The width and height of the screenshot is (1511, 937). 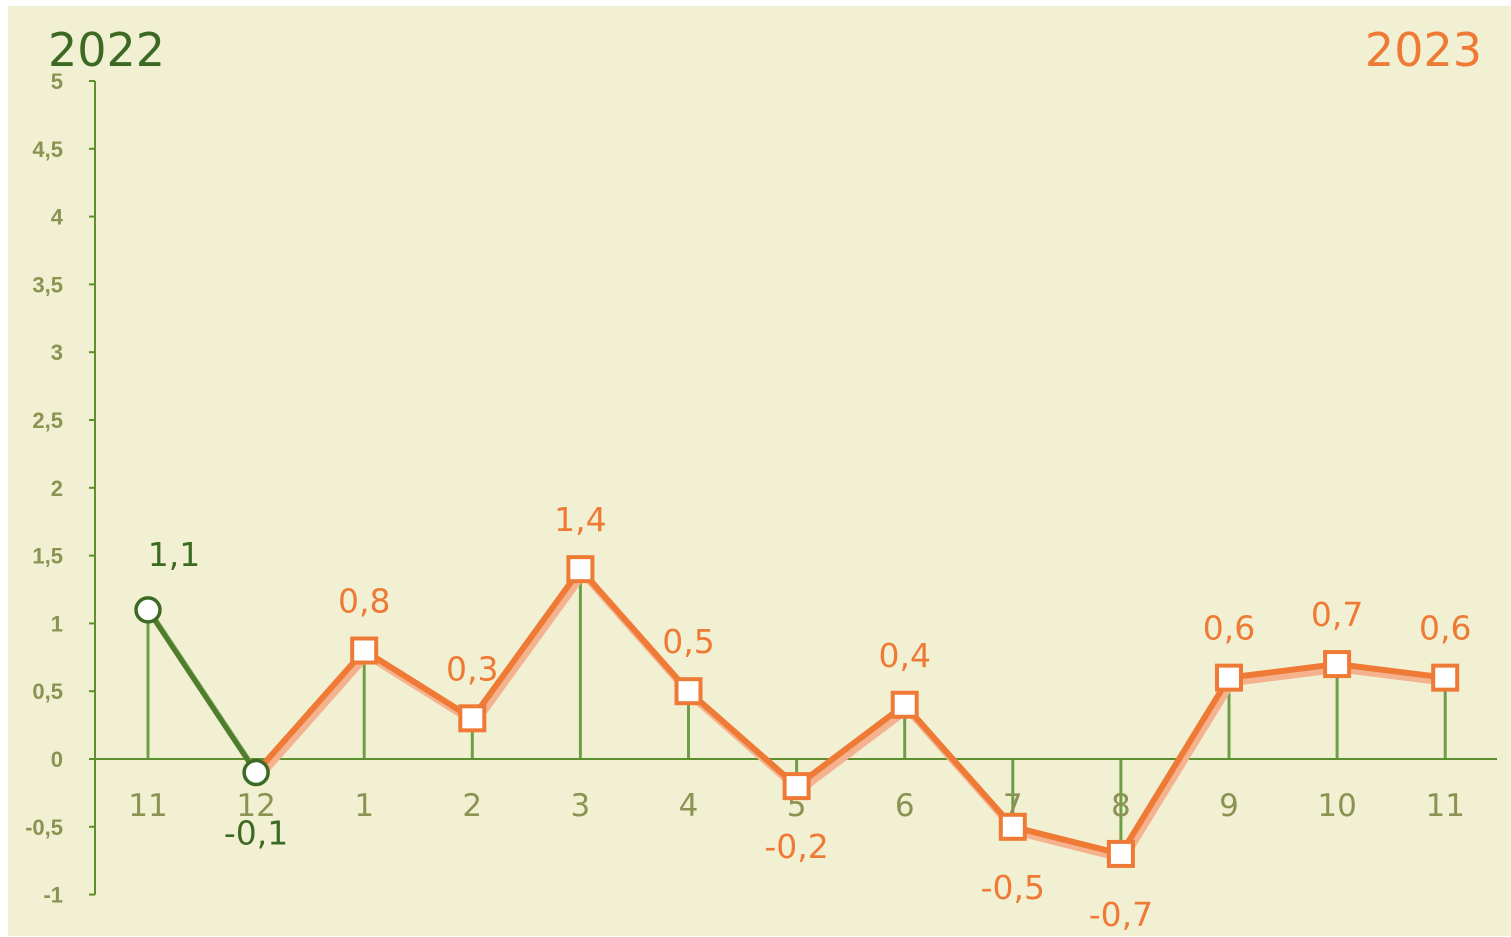 What do you see at coordinates (689, 806) in the screenshot?
I see `x-tick-label: 4` at bounding box center [689, 806].